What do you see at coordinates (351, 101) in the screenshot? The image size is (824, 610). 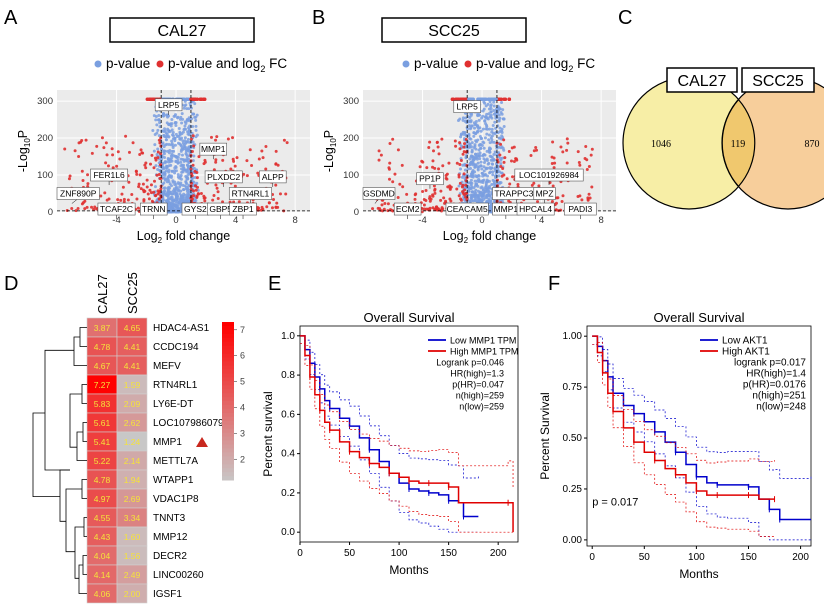 I see `y-tick-label: 300` at bounding box center [351, 101].